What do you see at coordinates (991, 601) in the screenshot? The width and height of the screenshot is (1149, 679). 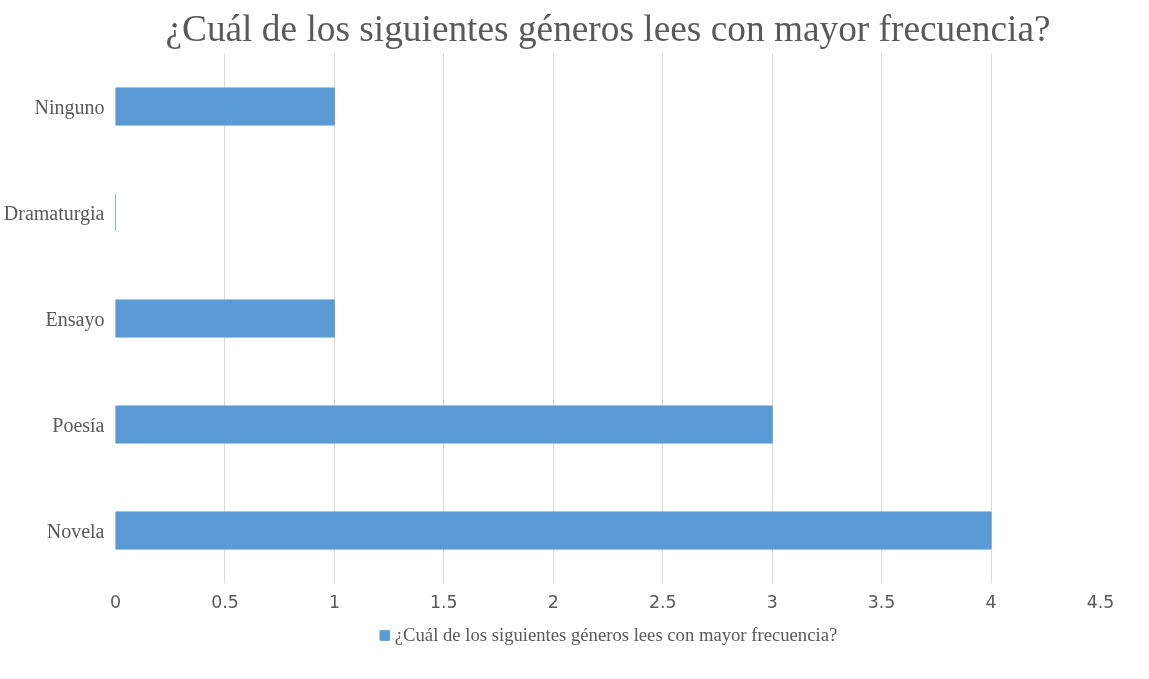 I see `x-tick-label: 4` at bounding box center [991, 601].